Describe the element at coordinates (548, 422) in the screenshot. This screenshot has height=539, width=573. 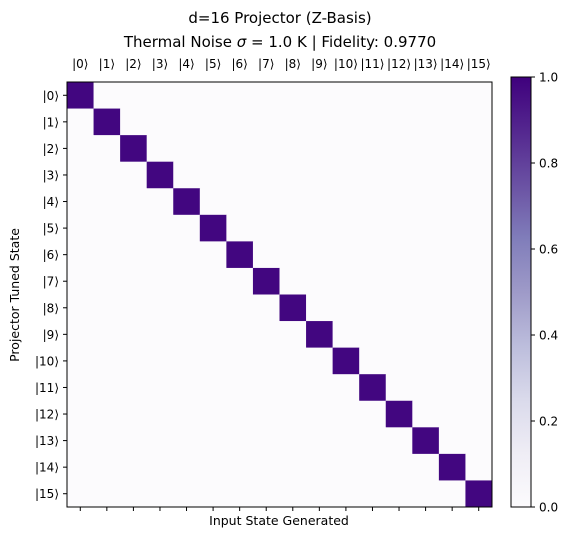
I see `colorbar-tick-label: 0.2` at that location.